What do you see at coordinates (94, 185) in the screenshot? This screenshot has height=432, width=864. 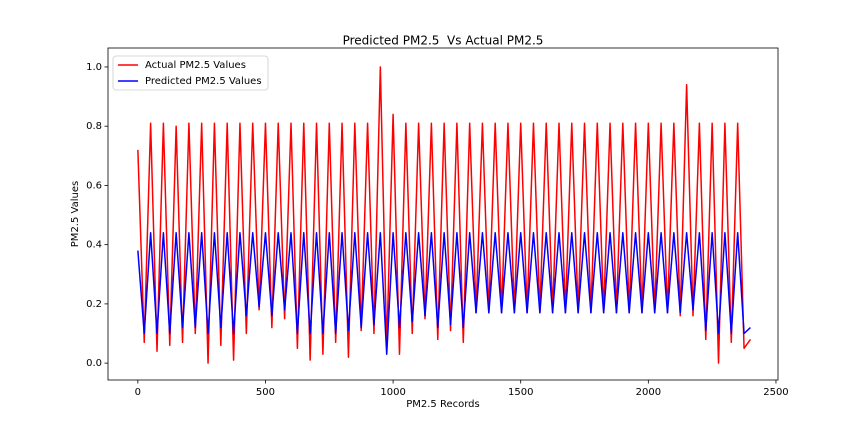 I see `y-tick-label: 0.6` at bounding box center [94, 185].